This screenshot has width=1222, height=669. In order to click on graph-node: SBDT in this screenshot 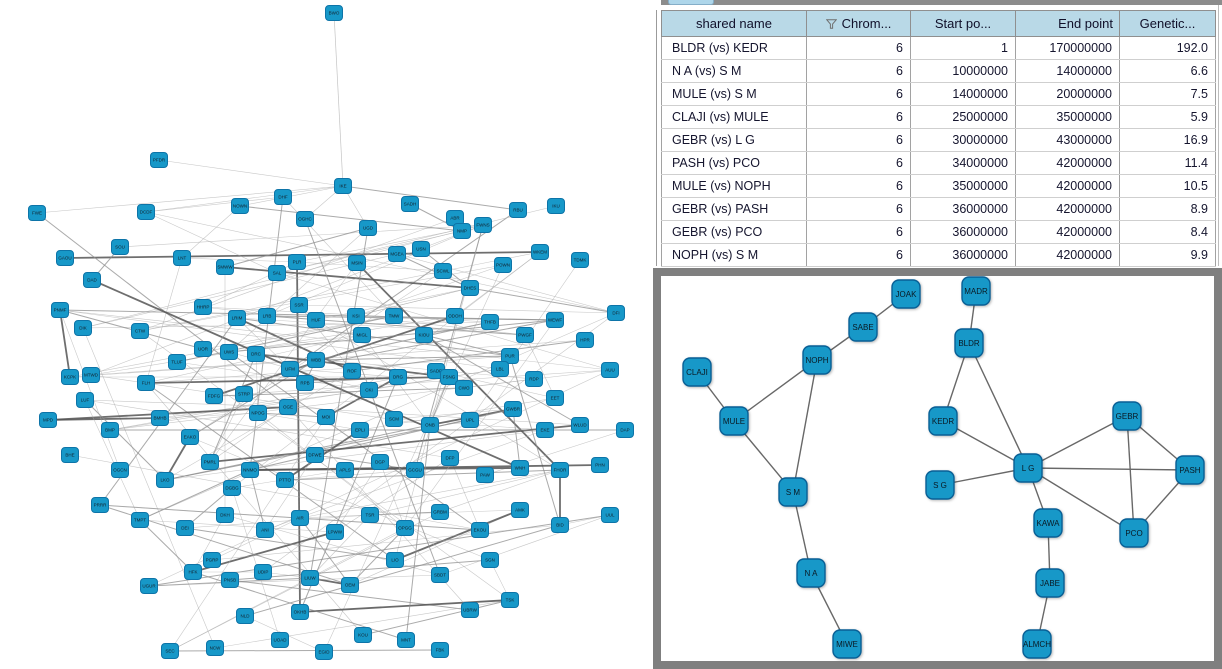, I will do `click(440, 575)`.